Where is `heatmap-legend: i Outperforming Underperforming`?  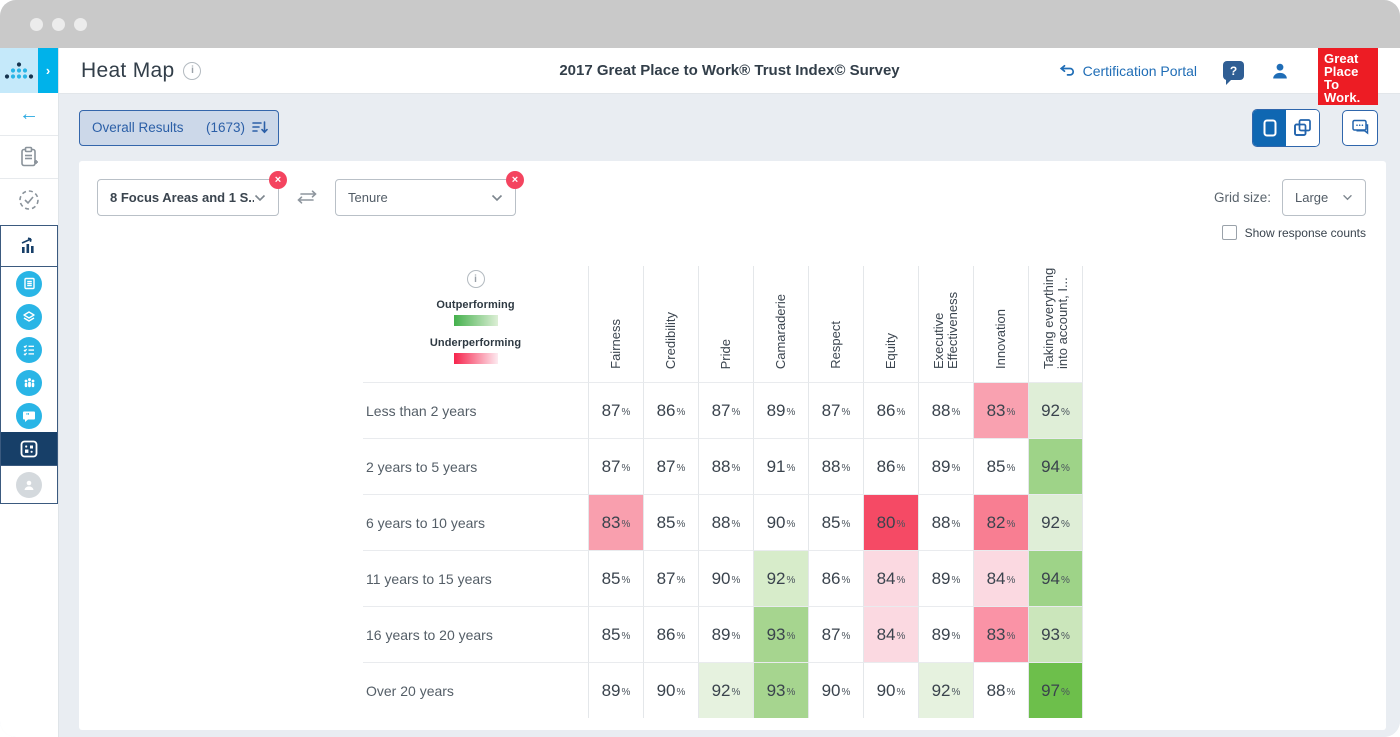
heatmap-legend: i Outperforming Underperforming is located at coordinates (475, 324).